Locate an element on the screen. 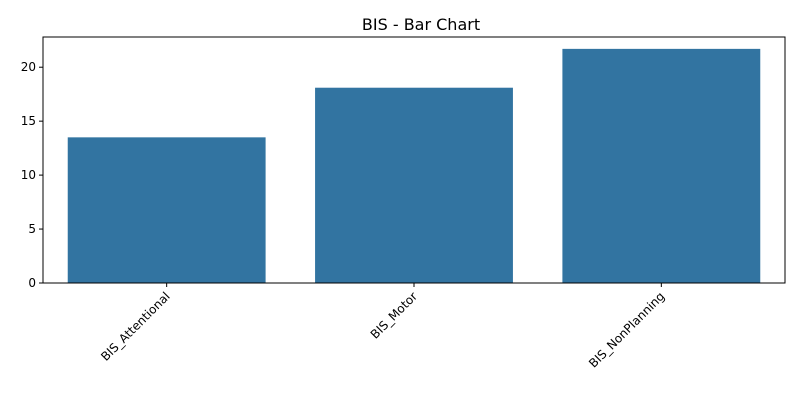 This screenshot has height=400, width=800. y-tick-label: 5 is located at coordinates (32, 229).